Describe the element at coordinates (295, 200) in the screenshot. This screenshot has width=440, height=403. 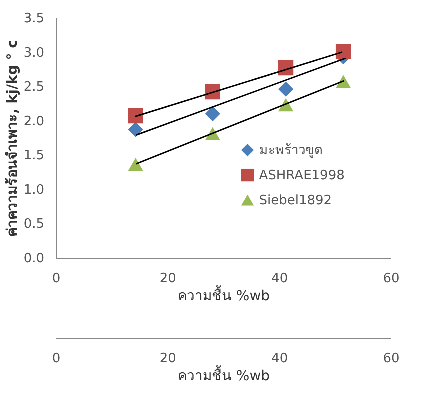
I see `legend-label: Siebel1892` at that location.